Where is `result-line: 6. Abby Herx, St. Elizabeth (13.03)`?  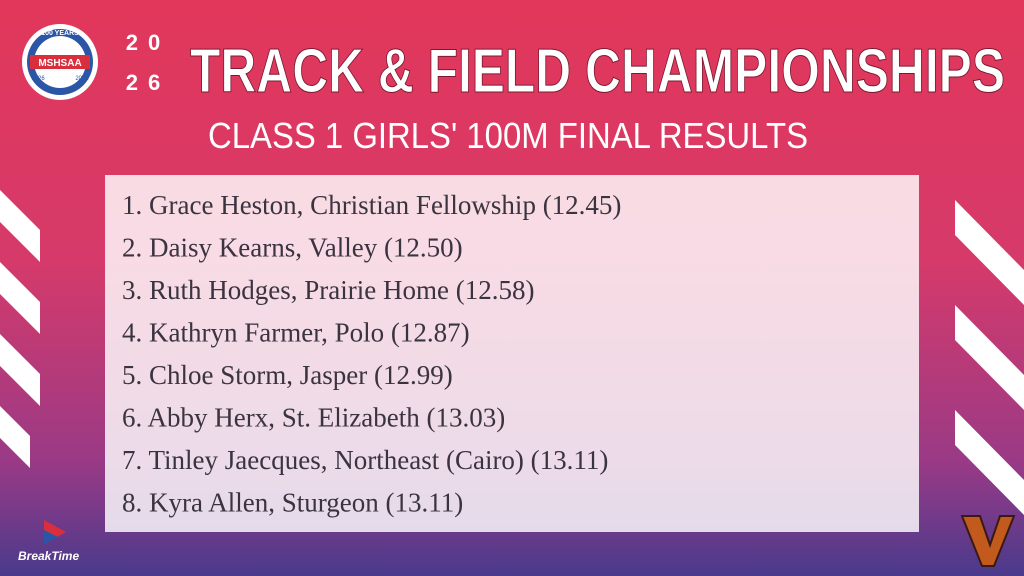 result-line: 6. Abby Herx, St. Elizabeth (13.03) is located at coordinates (313, 418).